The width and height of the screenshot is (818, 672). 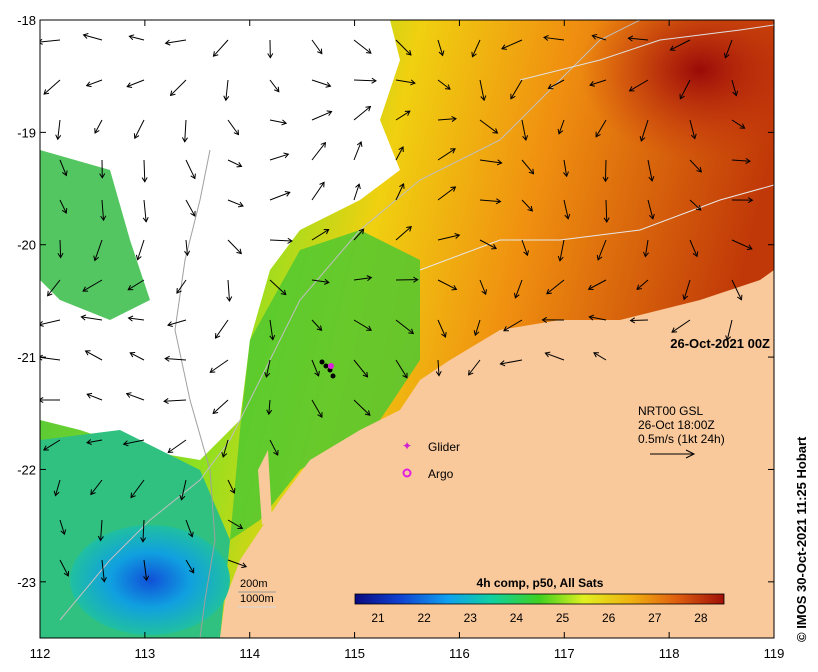 I want to click on lat-tick-label: -20, so click(x=26, y=245).